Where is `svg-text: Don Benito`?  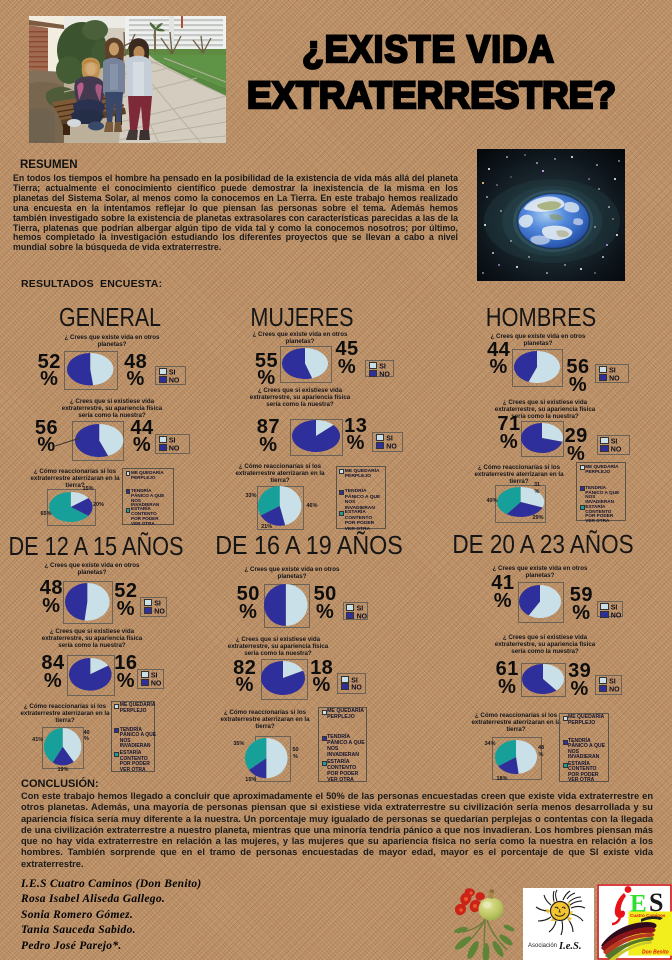
svg-text: Don Benito is located at coordinates (655, 953).